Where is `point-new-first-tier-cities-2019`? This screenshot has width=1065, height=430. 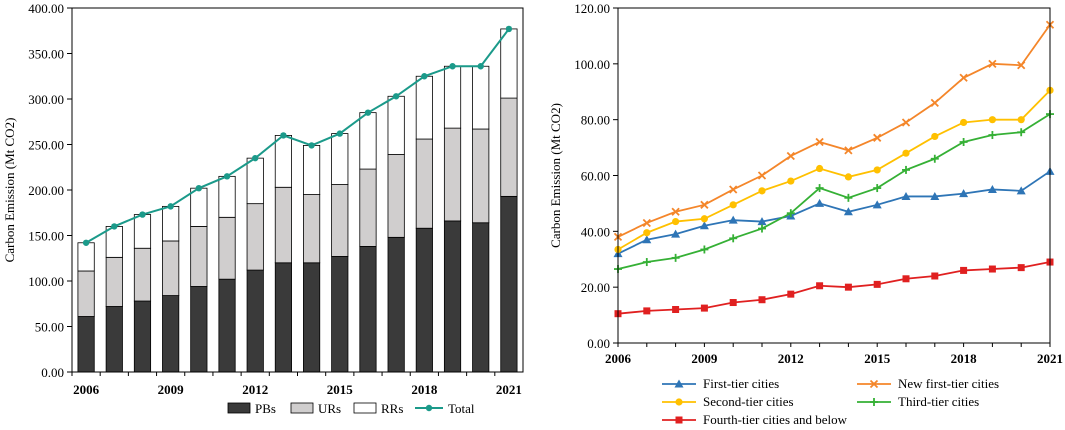 point-new-first-tier-cities-2019 is located at coordinates (992, 63).